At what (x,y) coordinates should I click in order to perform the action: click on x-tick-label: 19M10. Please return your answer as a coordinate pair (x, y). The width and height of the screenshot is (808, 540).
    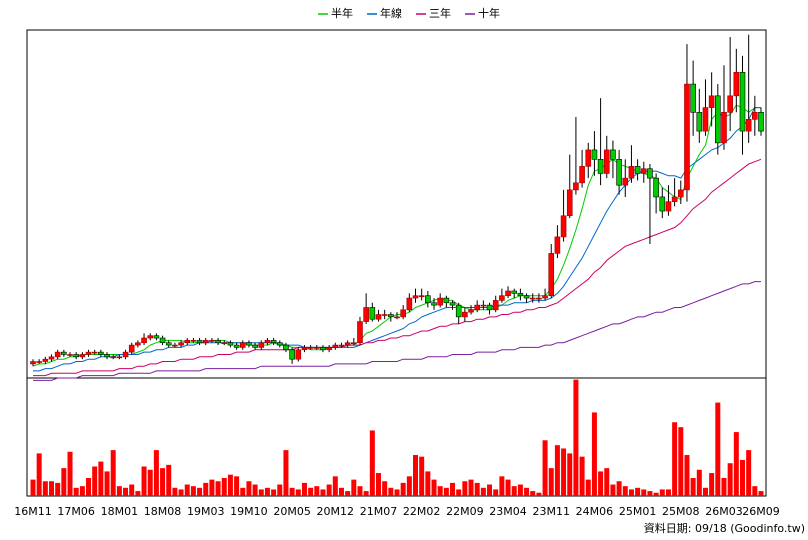
    Looking at the image, I should click on (249, 511).